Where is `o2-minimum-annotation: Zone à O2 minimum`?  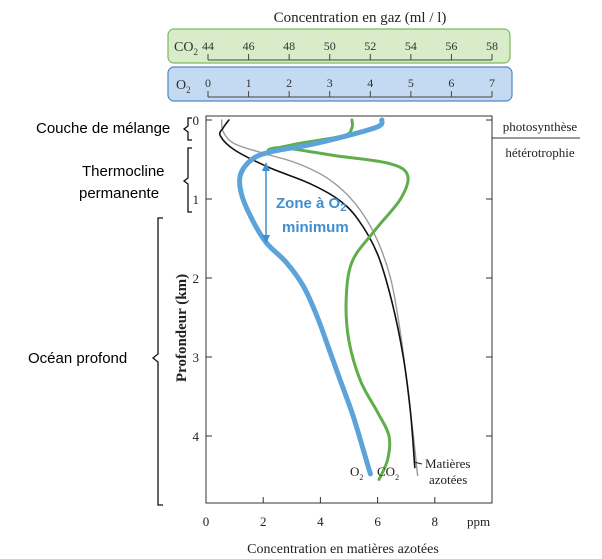 o2-minimum-annotation: Zone à O2 minimum is located at coordinates (305, 203).